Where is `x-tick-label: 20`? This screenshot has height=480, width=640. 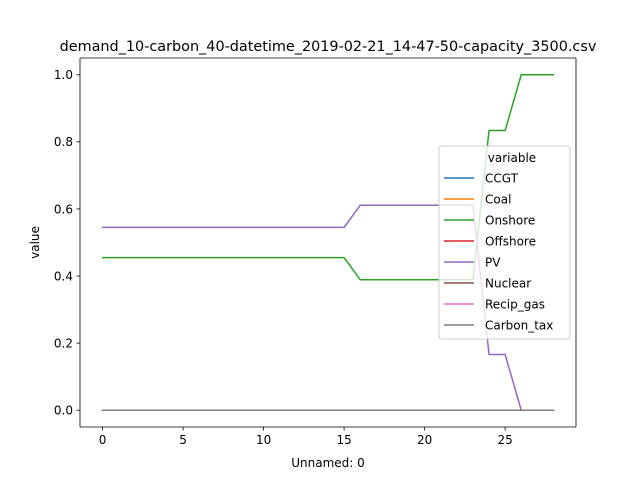 x-tick-label: 20 is located at coordinates (424, 440).